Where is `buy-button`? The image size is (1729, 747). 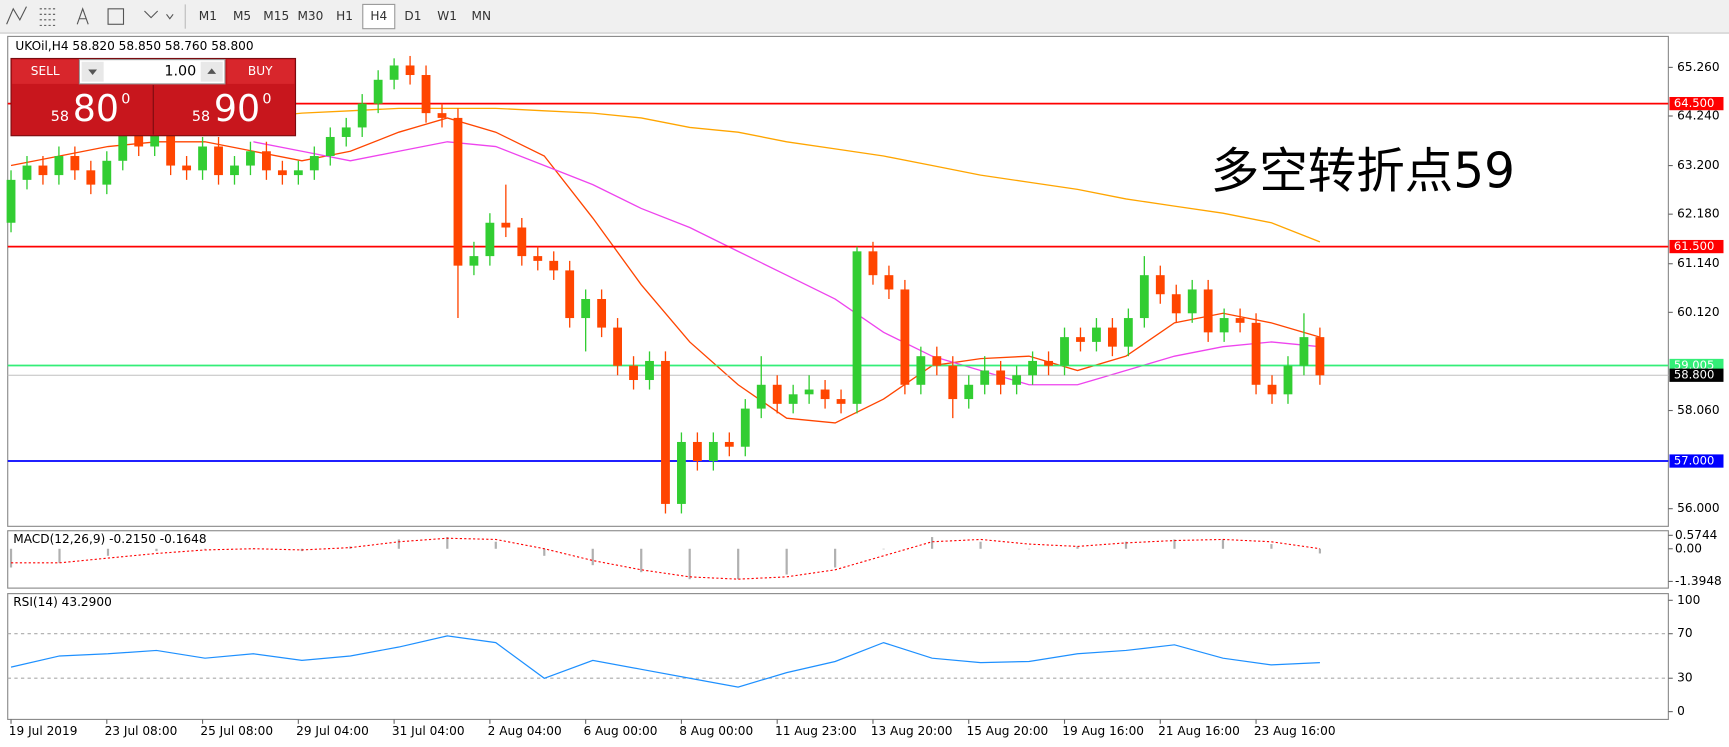 buy-button is located at coordinates (261, 71).